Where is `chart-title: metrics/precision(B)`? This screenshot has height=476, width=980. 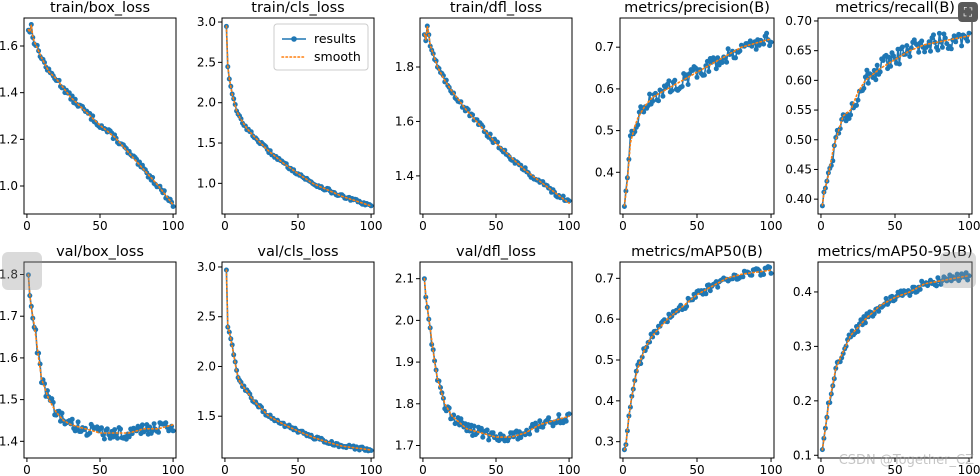
chart-title: metrics/precision(B) is located at coordinates (697, 8).